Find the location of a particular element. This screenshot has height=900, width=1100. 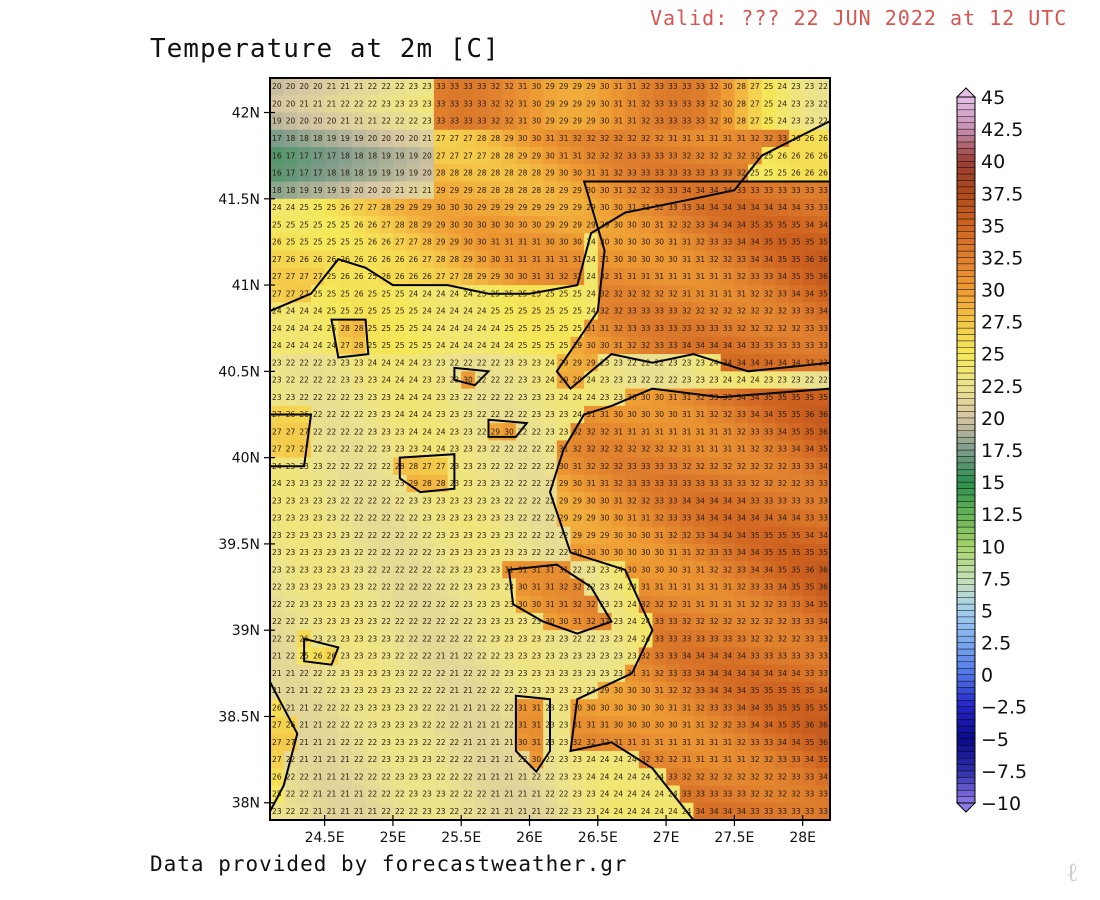

grid-value-label: 28 is located at coordinates (441, 259).